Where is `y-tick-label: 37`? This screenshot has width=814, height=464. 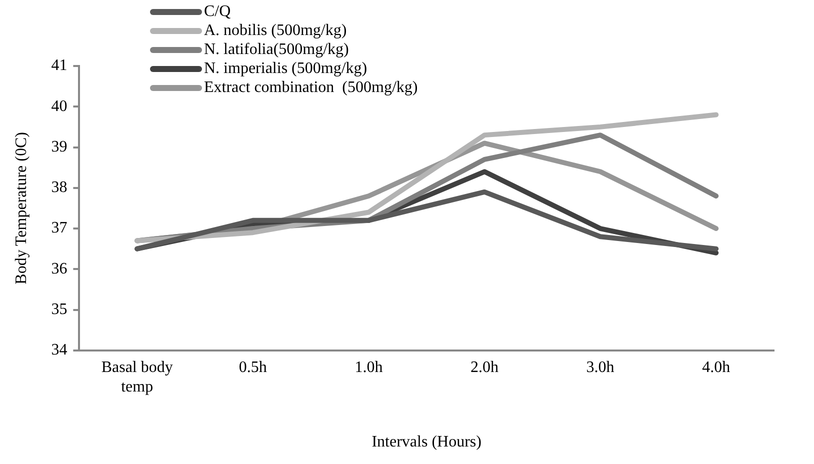
y-tick-label: 37 is located at coordinates (59, 228).